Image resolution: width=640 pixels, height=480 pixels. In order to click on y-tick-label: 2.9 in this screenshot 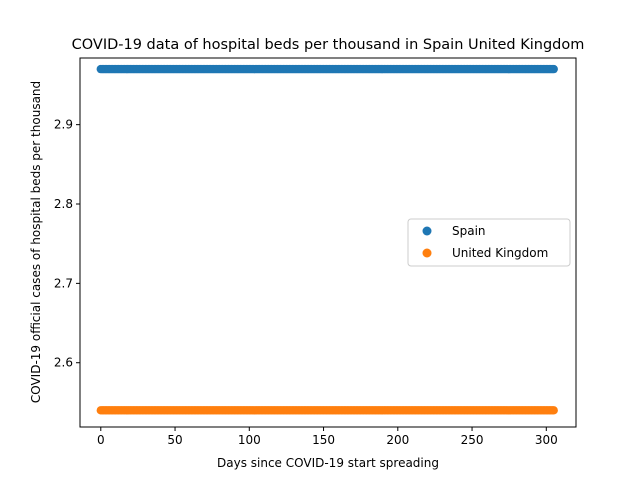, I will do `click(63, 125)`.